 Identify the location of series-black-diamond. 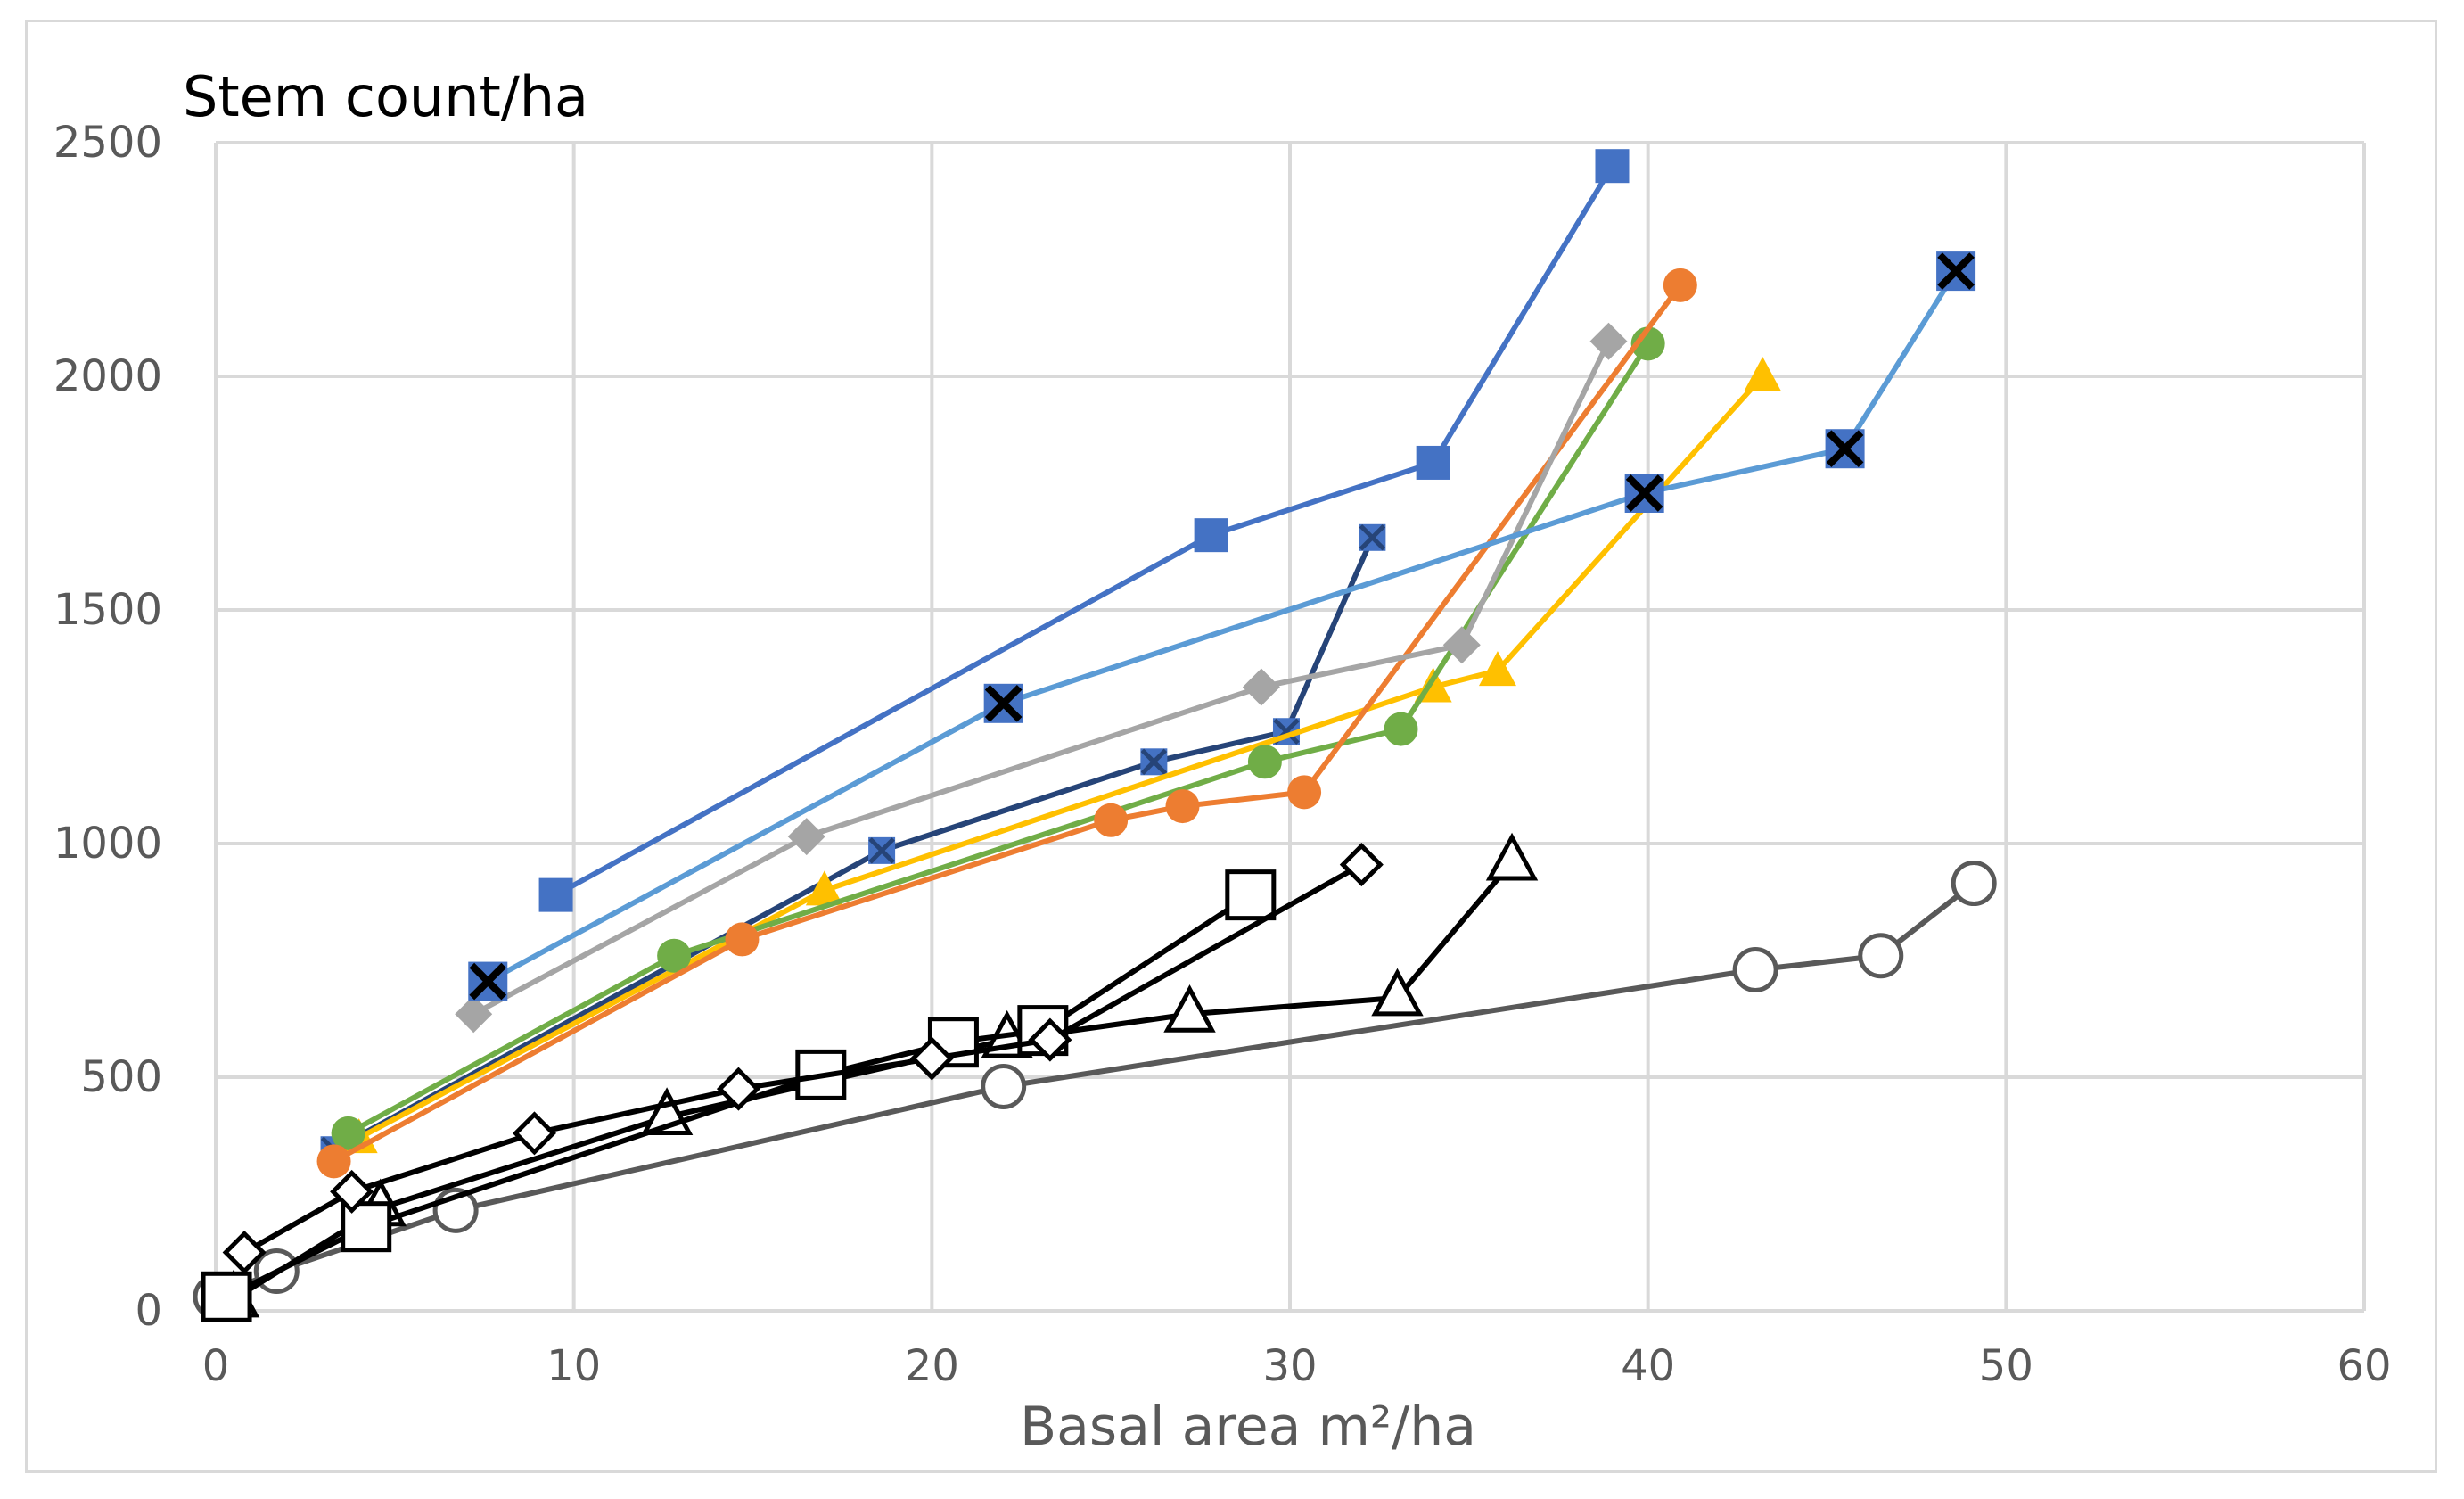
(803, 1059).